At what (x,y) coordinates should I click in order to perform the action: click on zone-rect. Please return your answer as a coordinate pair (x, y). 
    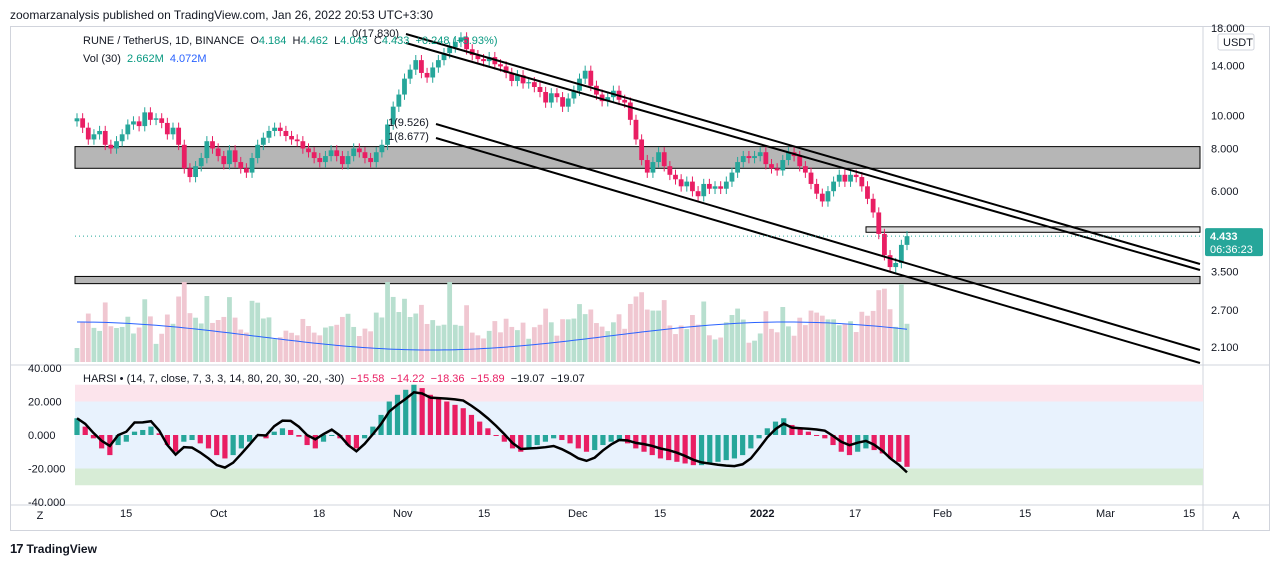
    Looking at the image, I should click on (637, 157).